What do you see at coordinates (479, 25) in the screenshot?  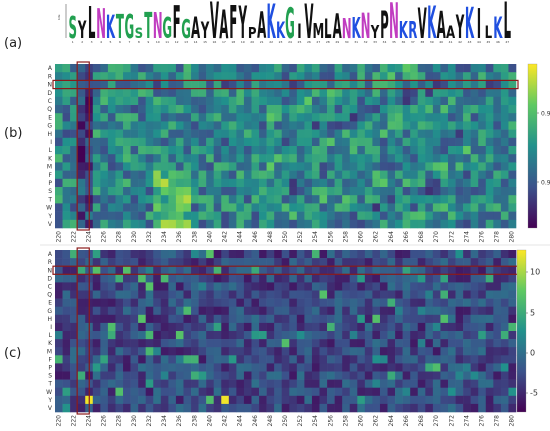 I see `logo-letter: I` at bounding box center [479, 25].